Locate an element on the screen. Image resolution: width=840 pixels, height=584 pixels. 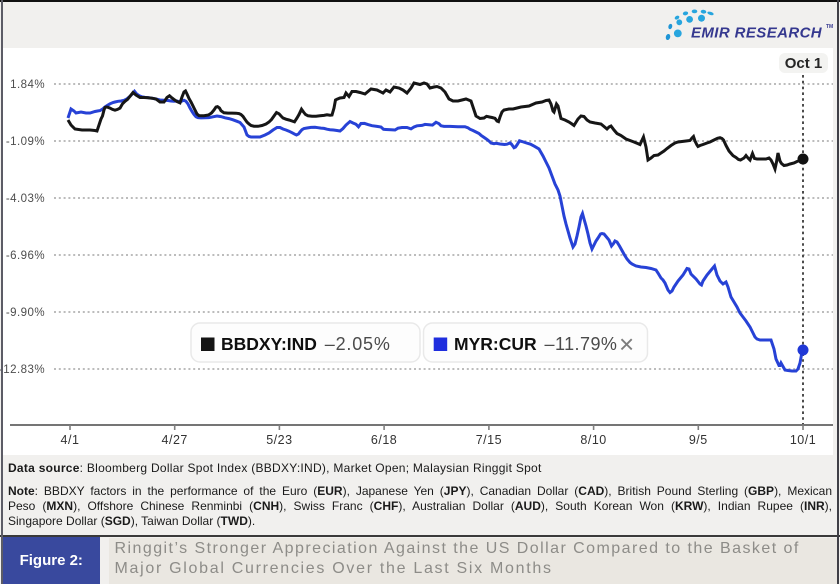
svg-text: EMIR RESEARCH is located at coordinates (757, 33).